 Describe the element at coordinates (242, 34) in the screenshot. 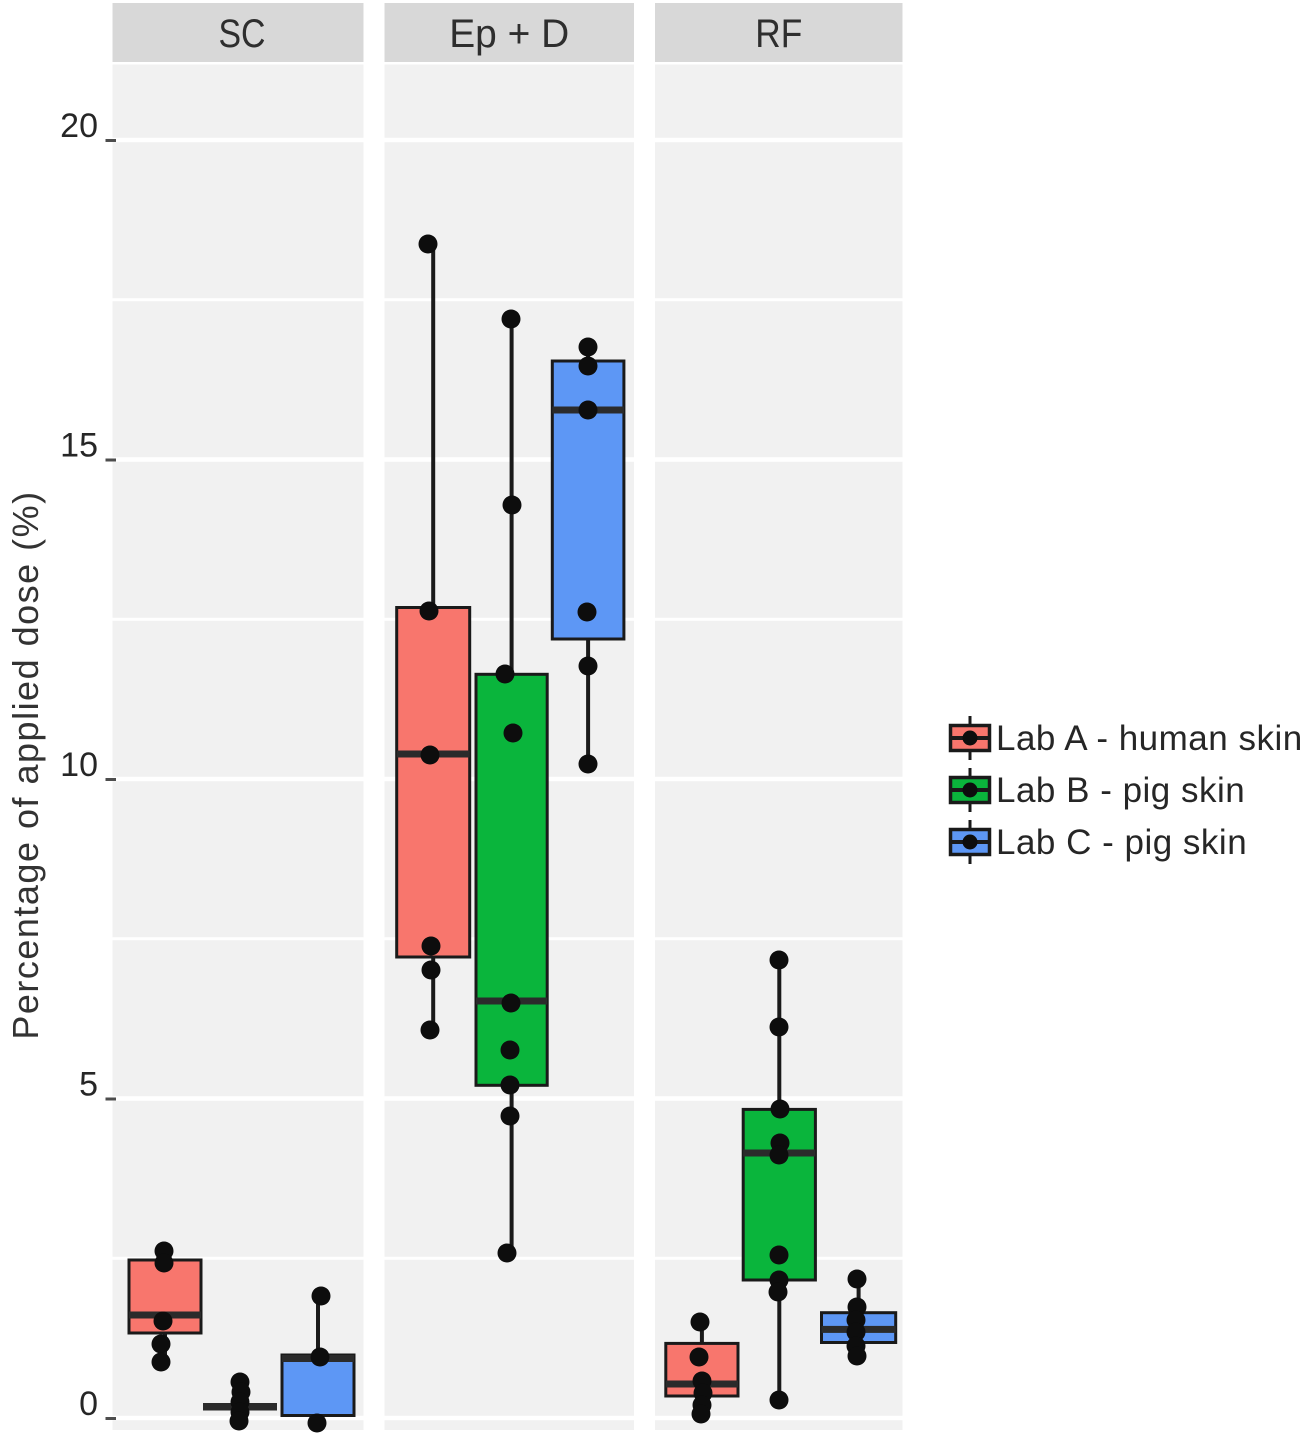

I see `svg-text: SC` at that location.